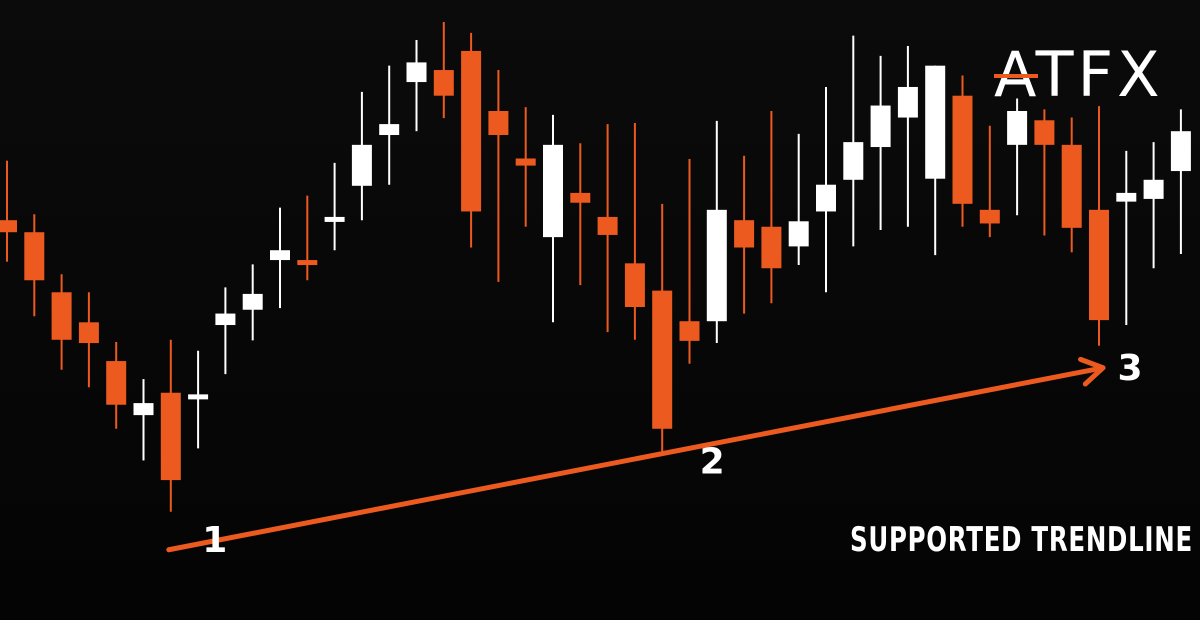  I want to click on chart-caption: SUPPORTED TRENDLINE, so click(1021, 540).